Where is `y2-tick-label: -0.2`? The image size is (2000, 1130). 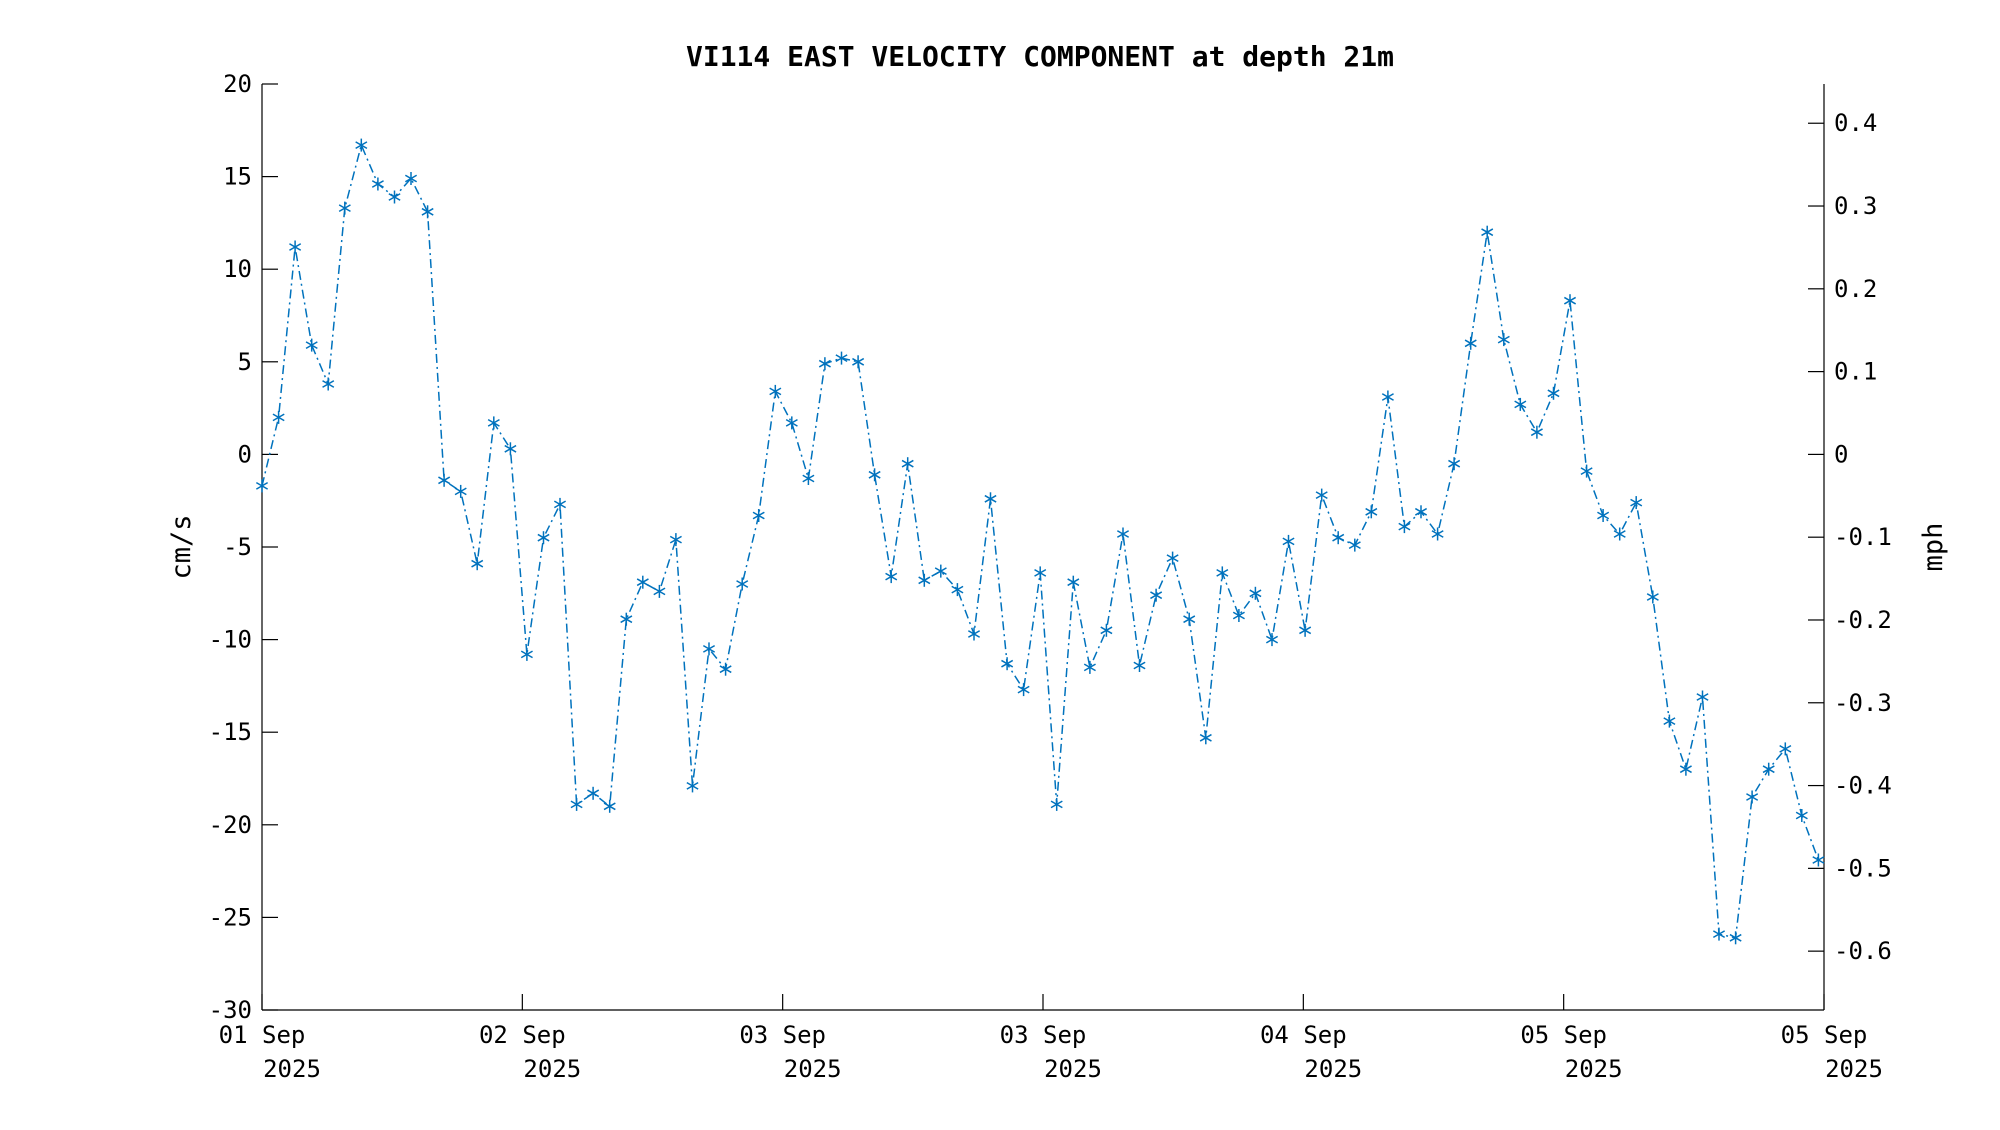 y2-tick-label: -0.2 is located at coordinates (1863, 620).